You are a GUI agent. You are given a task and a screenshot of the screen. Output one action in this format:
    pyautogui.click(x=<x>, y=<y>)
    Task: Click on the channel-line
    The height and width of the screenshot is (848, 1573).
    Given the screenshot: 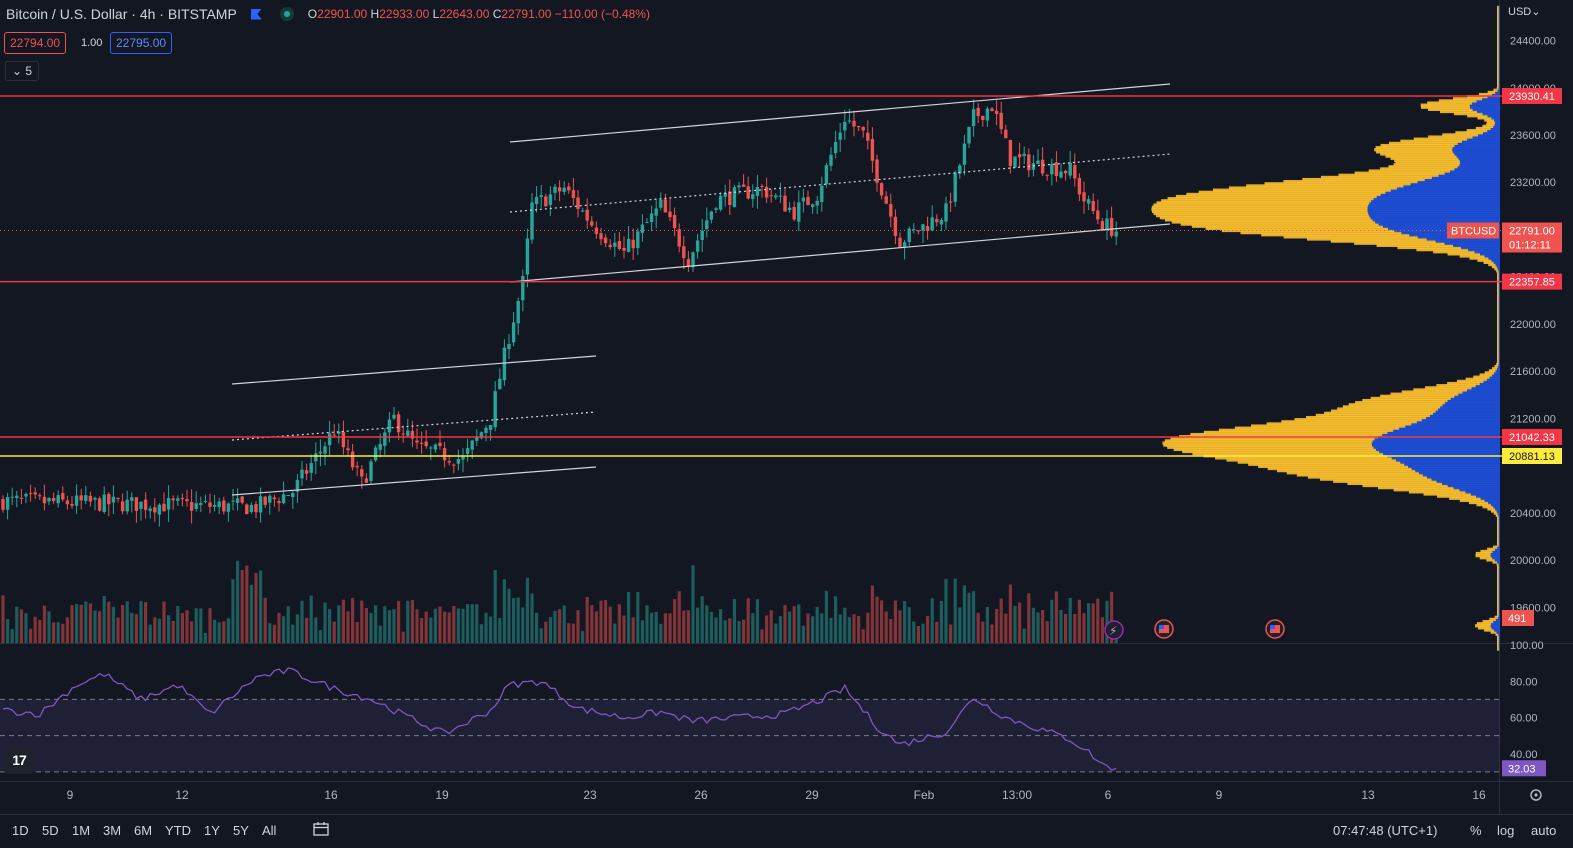 What is the action you would take?
    pyautogui.click(x=414, y=481)
    